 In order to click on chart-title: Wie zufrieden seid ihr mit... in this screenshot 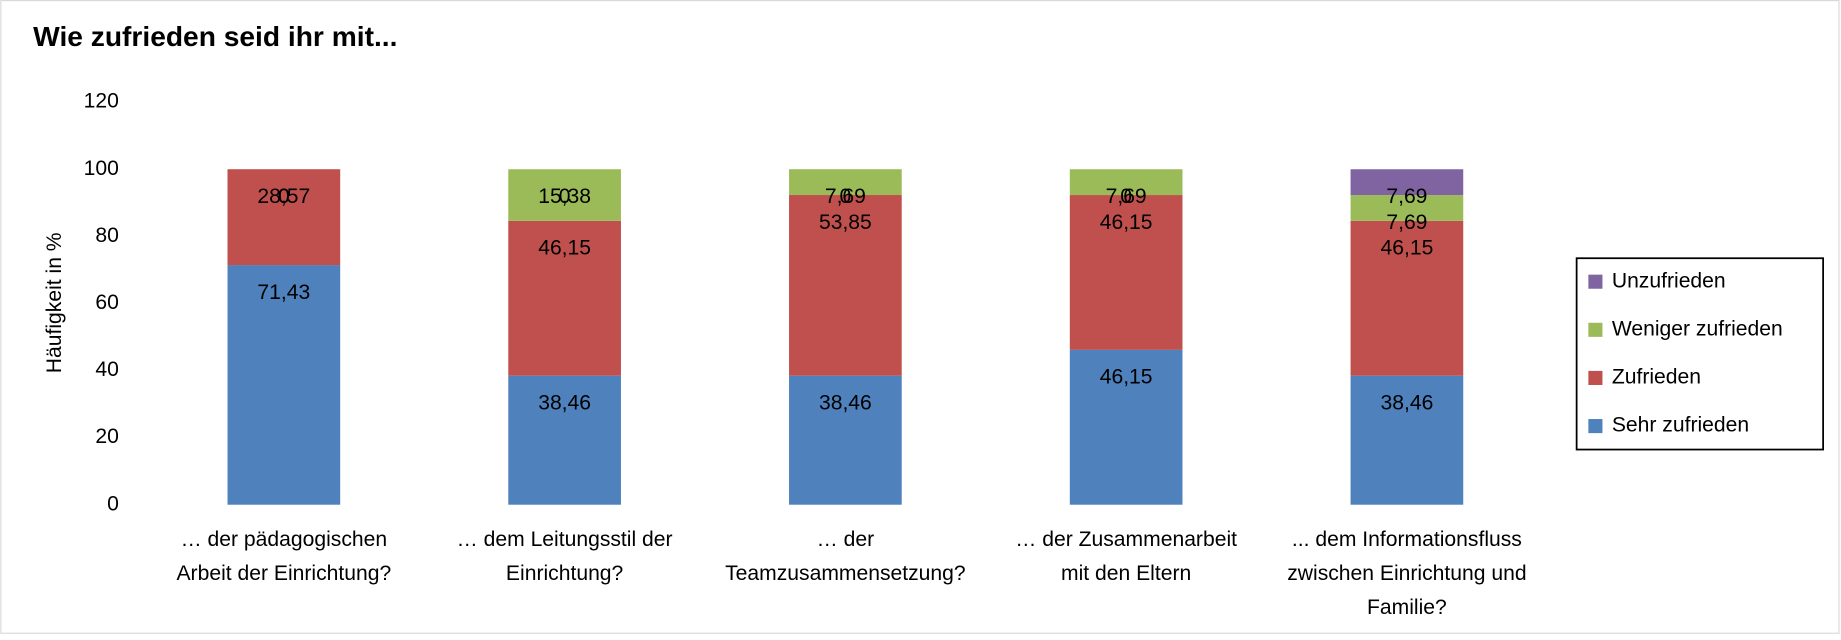, I will do `click(215, 36)`.